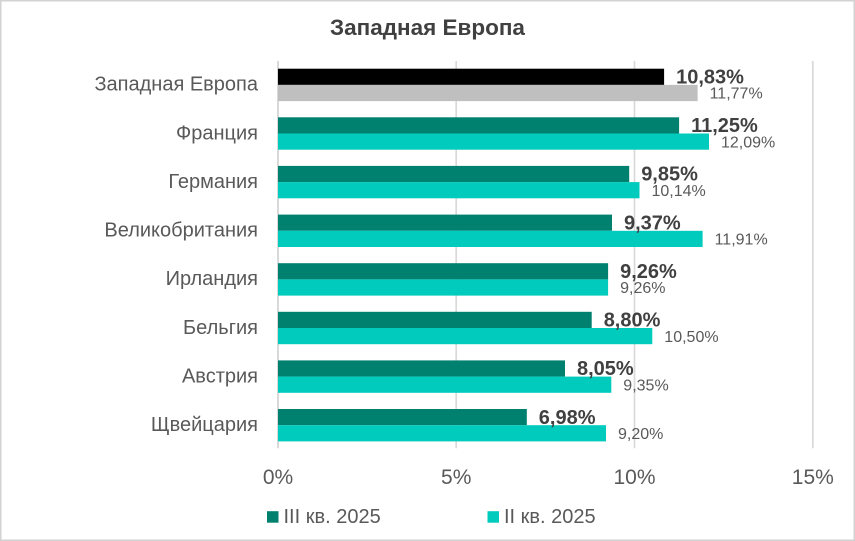 The image size is (855, 541). I want to click on svg-text: 9,85%, so click(669, 175).